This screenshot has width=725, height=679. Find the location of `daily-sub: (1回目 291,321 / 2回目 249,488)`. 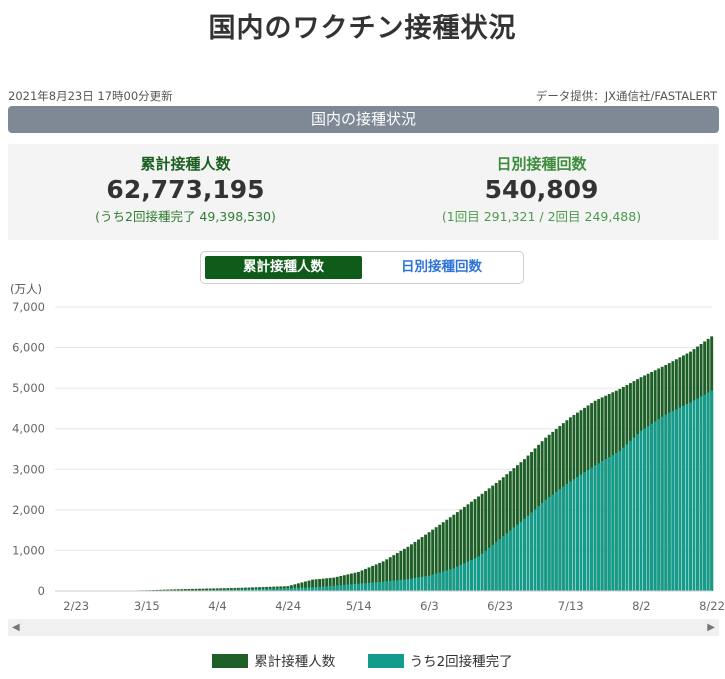

daily-sub: (1回目 291,321 / 2回目 249,488) is located at coordinates (541, 216).